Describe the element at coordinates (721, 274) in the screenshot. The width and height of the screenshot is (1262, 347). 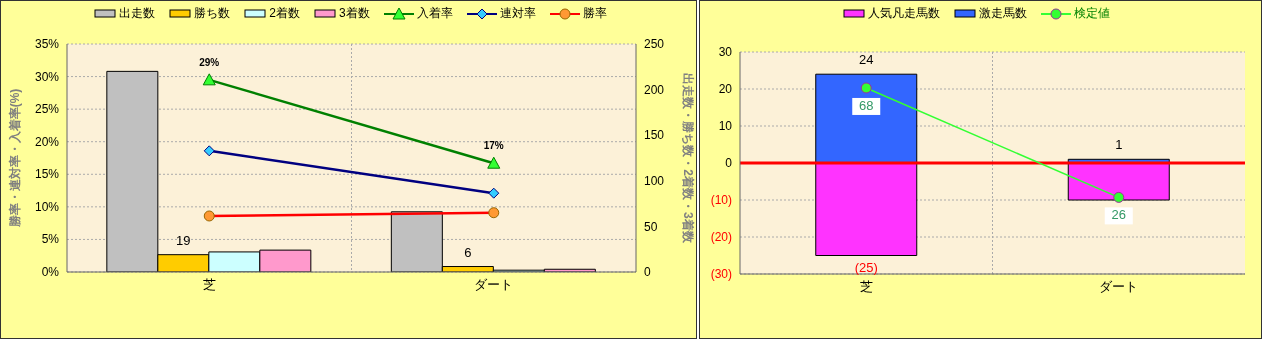
I see `y-tick-label: (30)` at that location.